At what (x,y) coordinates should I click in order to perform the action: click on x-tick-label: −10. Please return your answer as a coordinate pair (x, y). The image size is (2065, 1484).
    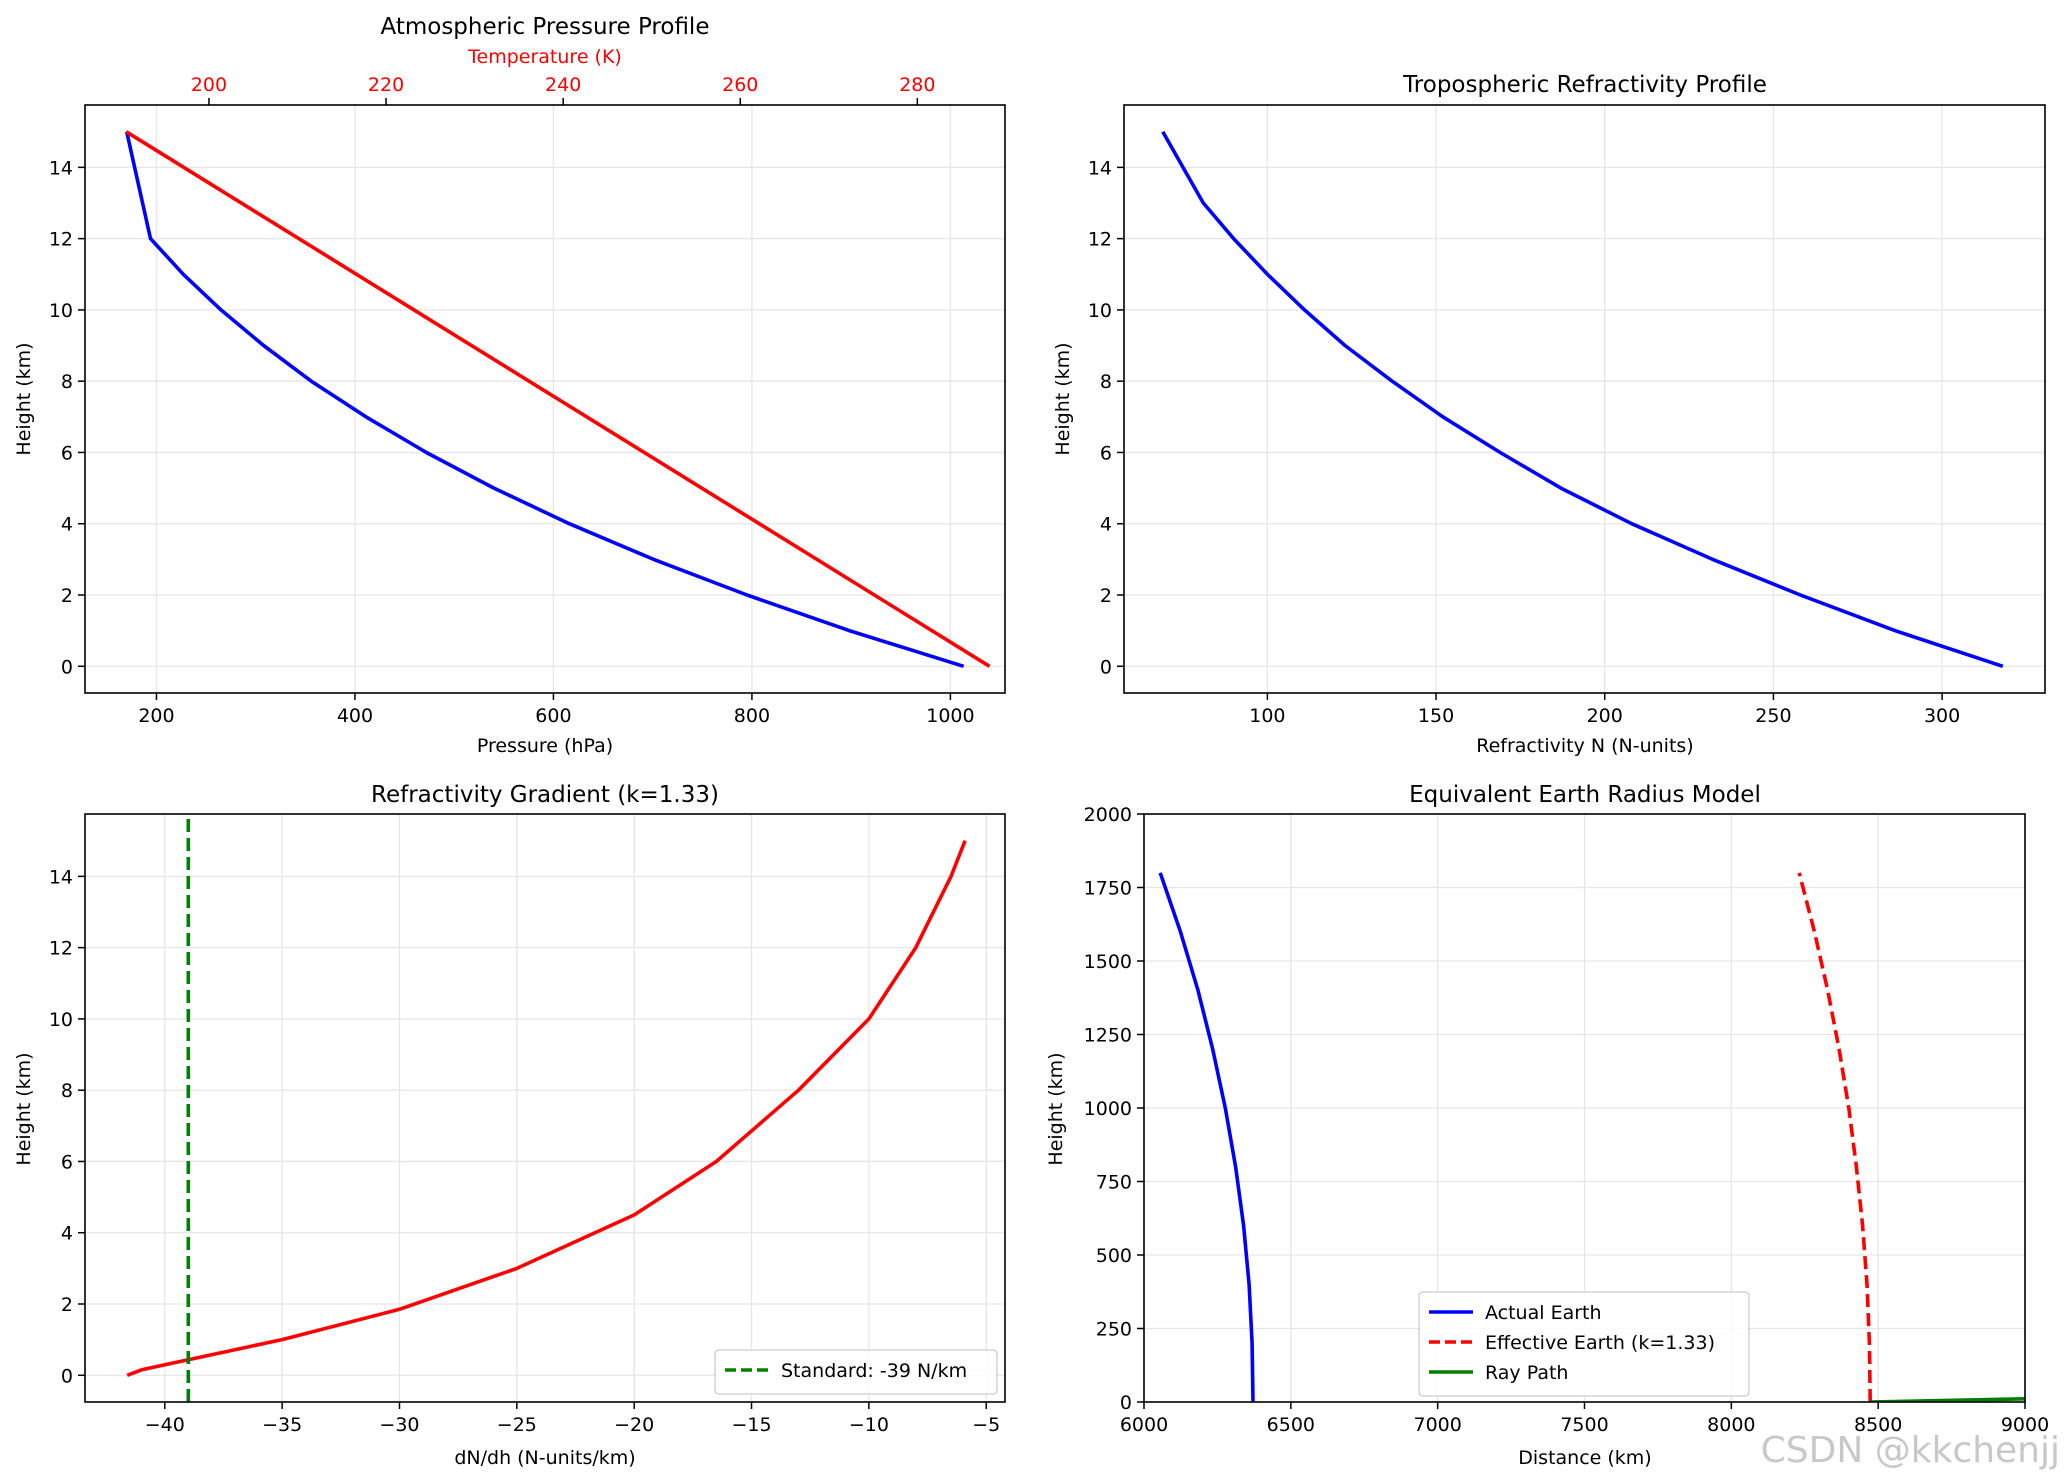
    Looking at the image, I should click on (869, 1425).